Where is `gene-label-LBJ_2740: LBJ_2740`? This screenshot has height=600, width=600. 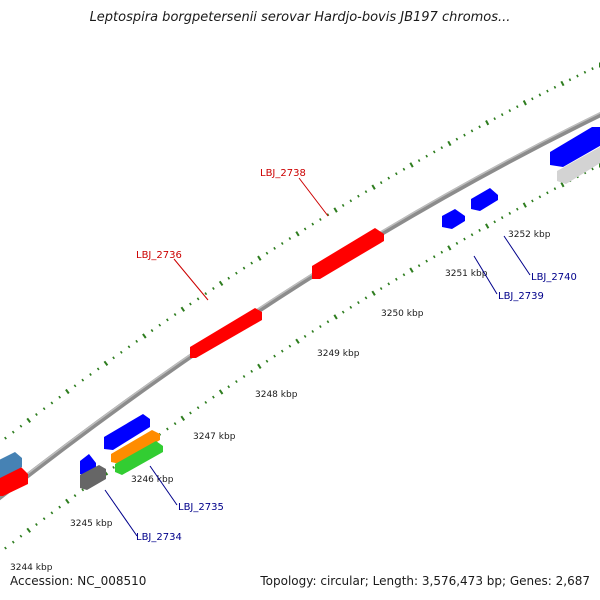
gene-label-LBJ_2740: LBJ_2740 is located at coordinates (554, 277).